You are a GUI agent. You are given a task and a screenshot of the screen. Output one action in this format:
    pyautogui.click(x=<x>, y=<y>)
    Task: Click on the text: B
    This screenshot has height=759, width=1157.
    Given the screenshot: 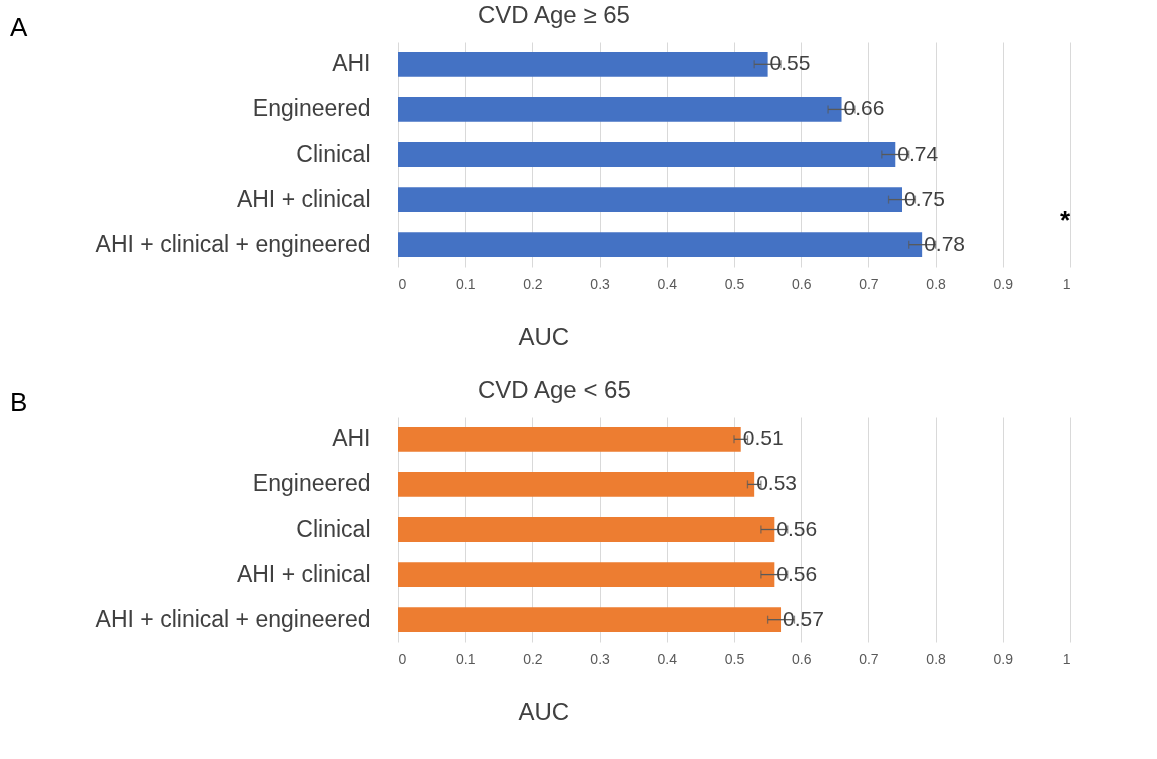 What is the action you would take?
    pyautogui.click(x=19, y=402)
    